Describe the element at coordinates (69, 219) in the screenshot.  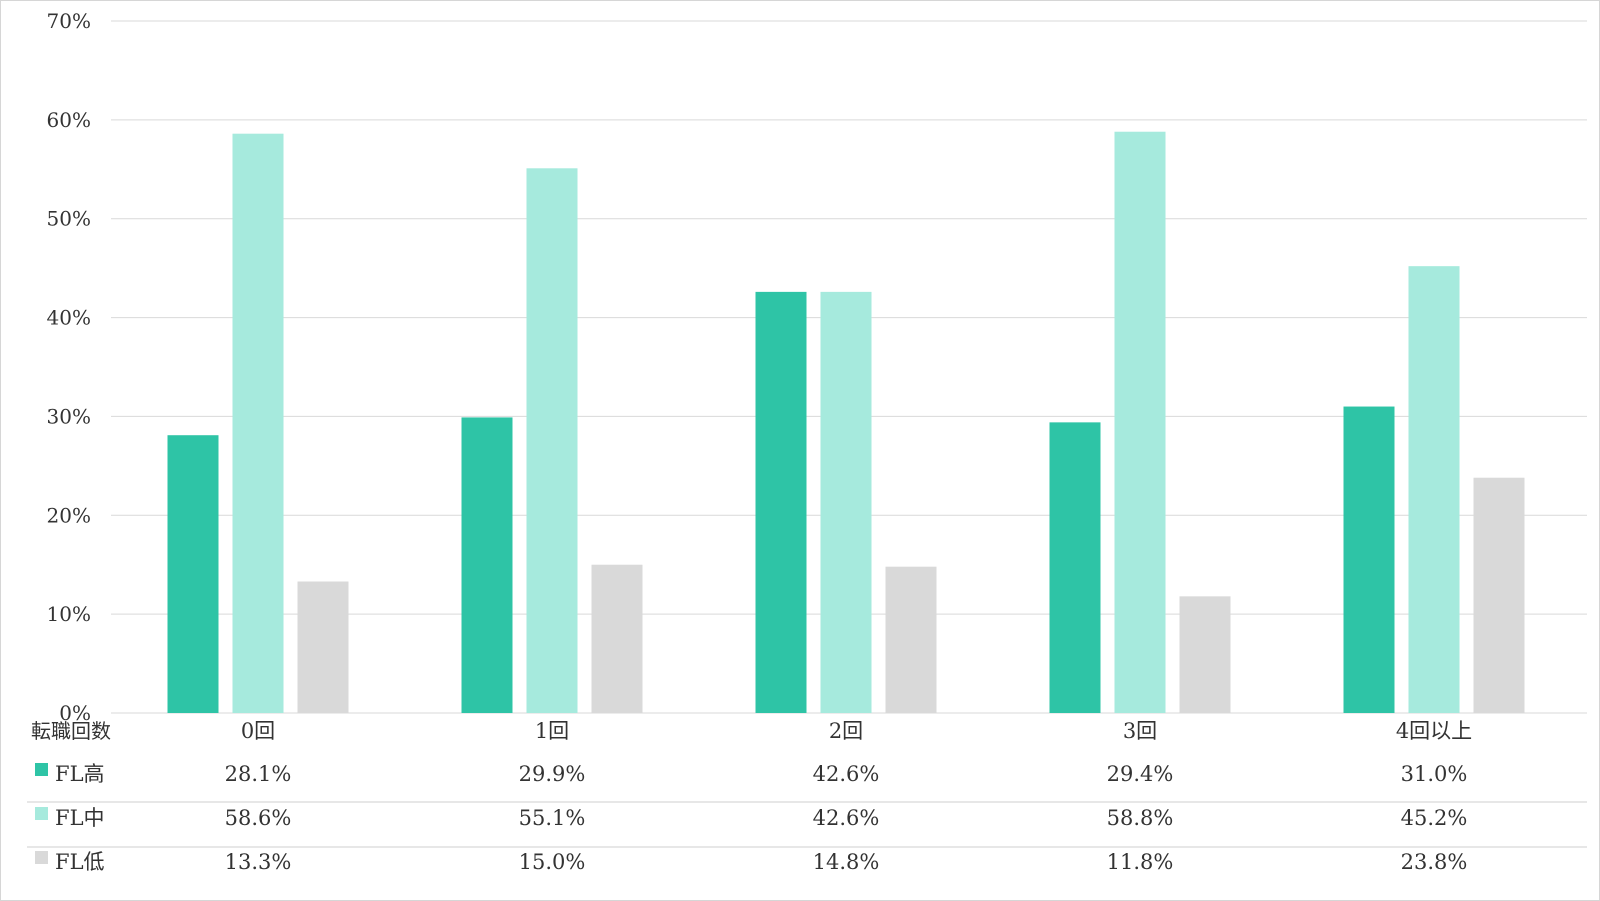
I see `y-tick-label: 50%` at that location.